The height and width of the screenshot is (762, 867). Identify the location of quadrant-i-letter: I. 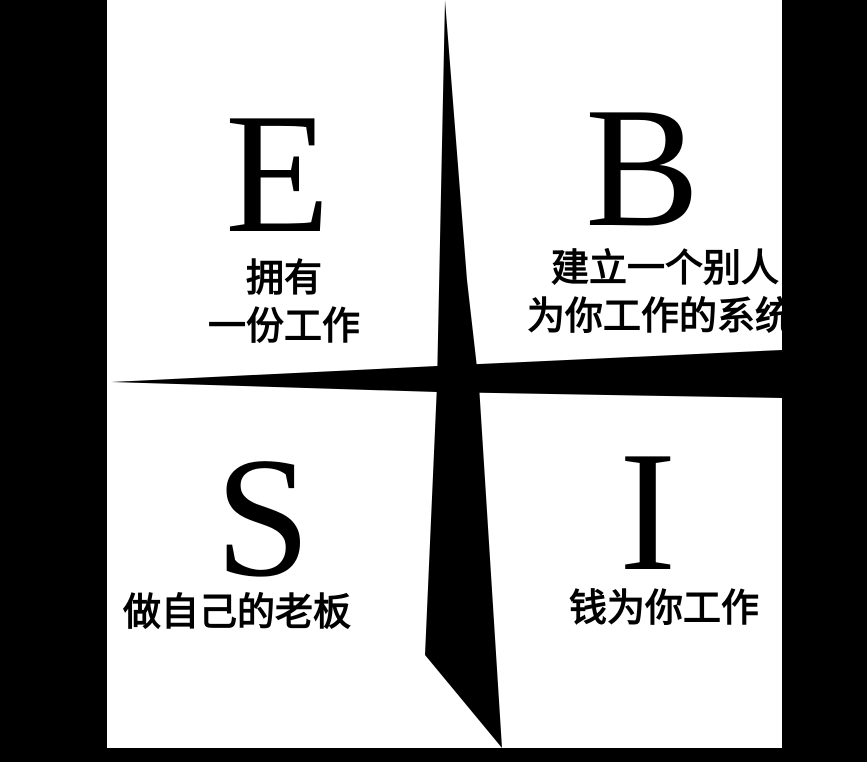
(648, 512).